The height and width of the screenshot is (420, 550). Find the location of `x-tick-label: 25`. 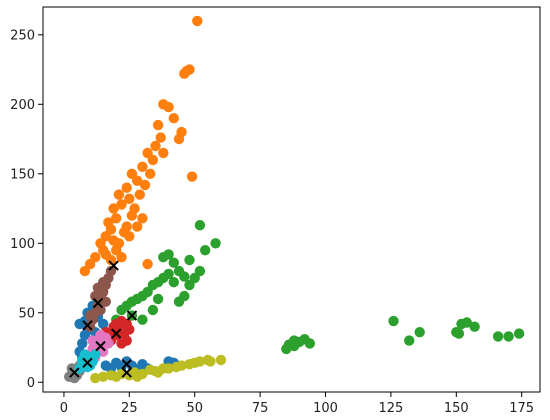

x-tick-label: 25 is located at coordinates (129, 408).